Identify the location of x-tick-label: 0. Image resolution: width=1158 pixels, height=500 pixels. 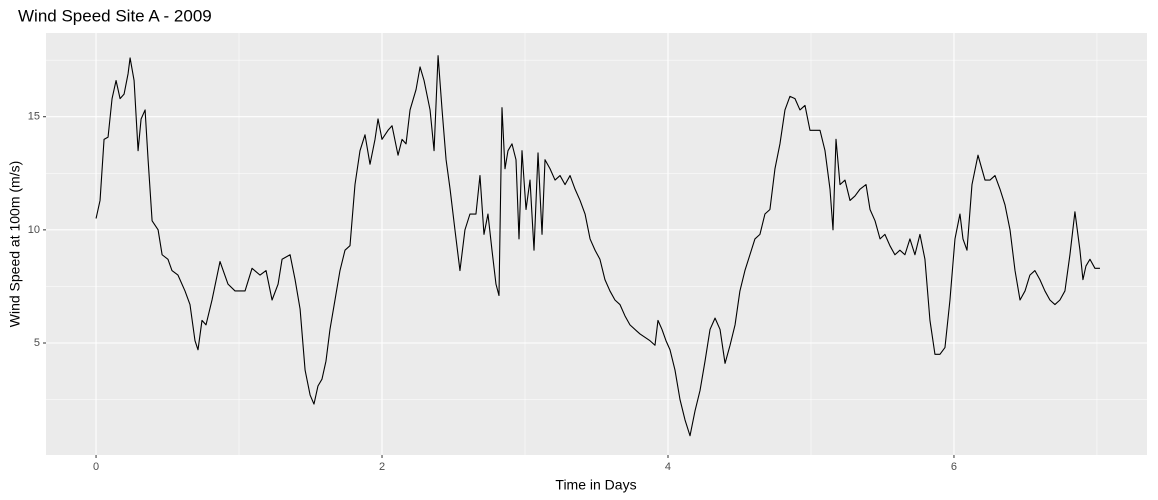
(96, 467).